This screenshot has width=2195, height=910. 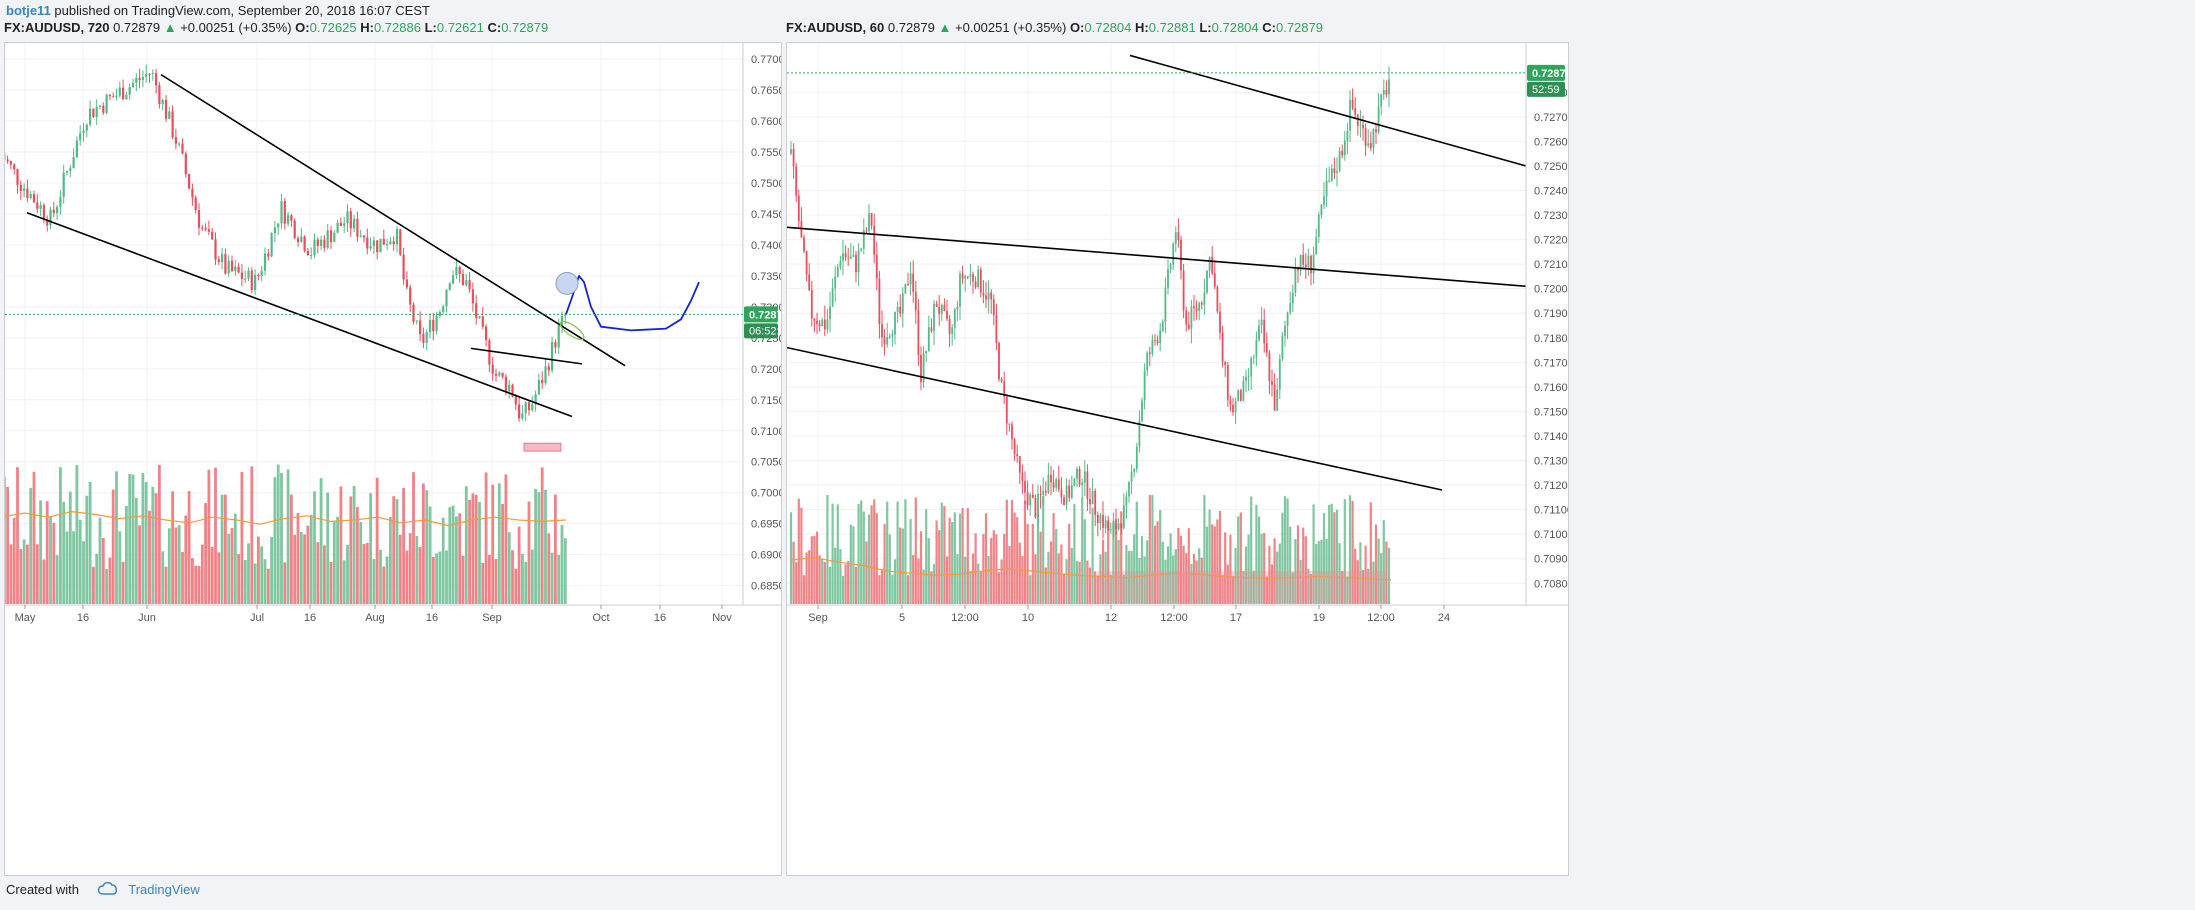 I want to click on x-tick-label: Oct, so click(x=600, y=618).